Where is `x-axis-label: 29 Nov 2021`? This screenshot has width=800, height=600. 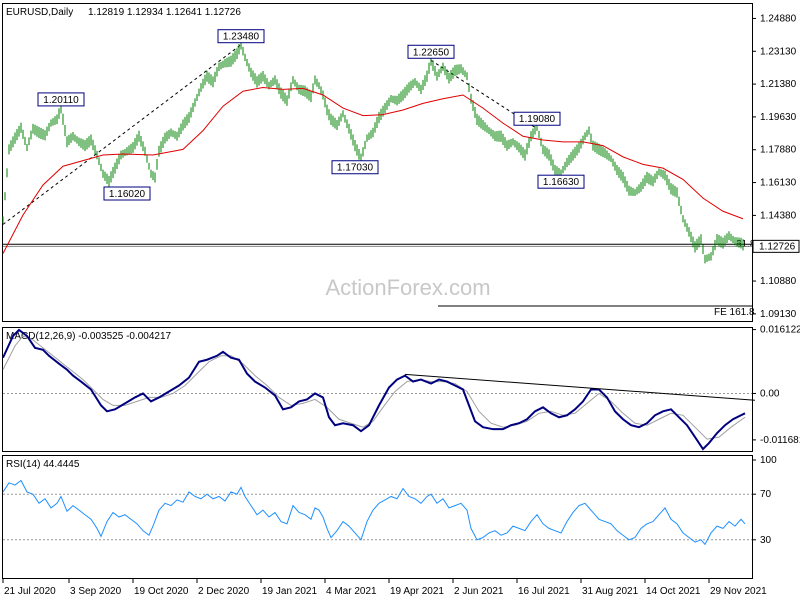
x-axis-label: 29 Nov 2021 is located at coordinates (738, 591).